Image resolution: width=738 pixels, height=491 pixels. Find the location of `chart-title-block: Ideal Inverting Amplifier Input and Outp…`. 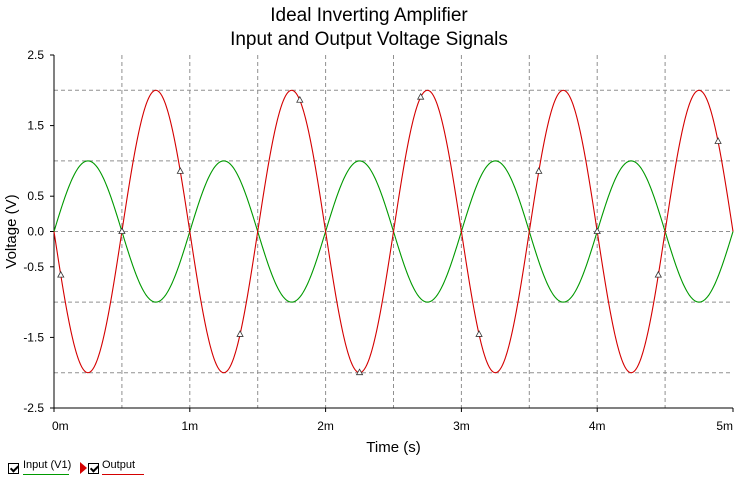

chart-title-block: Ideal Inverting Amplifier Input and Outp… is located at coordinates (369, 28).